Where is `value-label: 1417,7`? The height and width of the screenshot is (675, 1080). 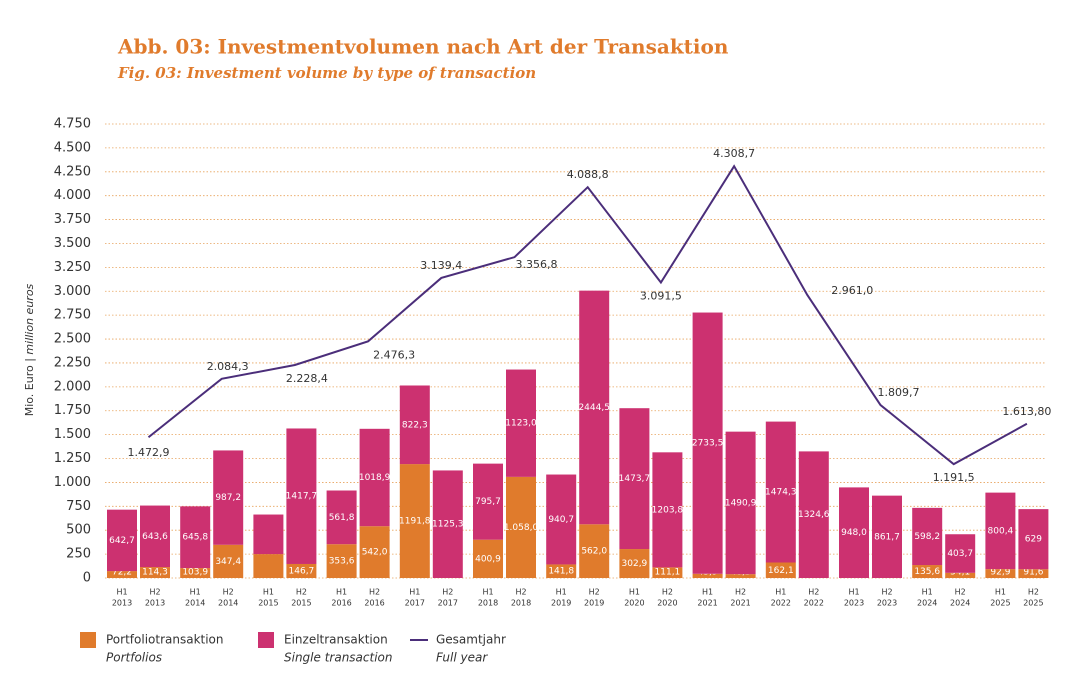 value-label: 1417,7 is located at coordinates (302, 497).